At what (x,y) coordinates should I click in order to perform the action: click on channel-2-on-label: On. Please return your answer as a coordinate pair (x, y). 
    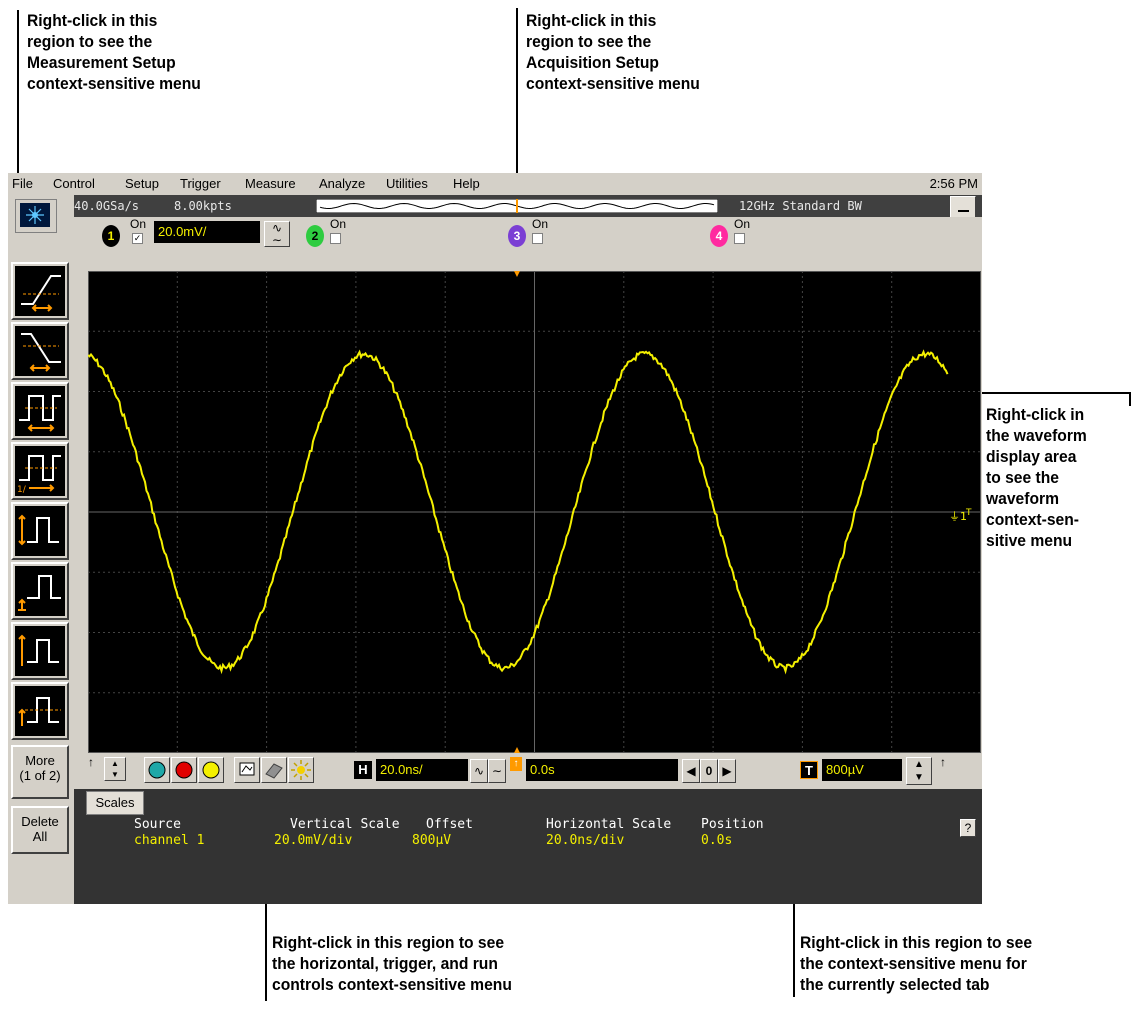
    Looking at the image, I should click on (338, 224).